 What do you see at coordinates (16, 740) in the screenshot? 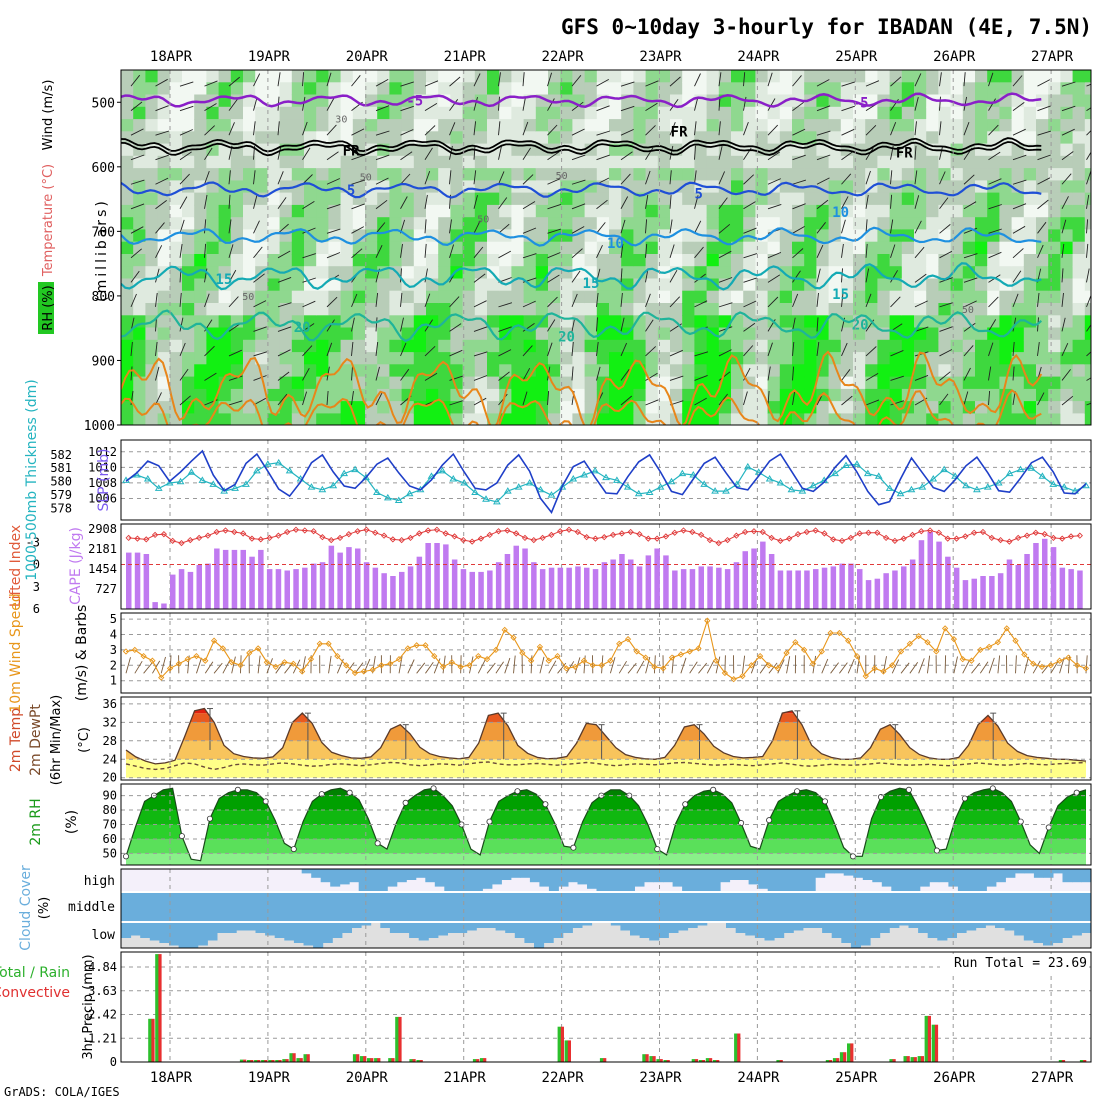
I see `temp-axis-label: 2m Temp` at bounding box center [16, 740].